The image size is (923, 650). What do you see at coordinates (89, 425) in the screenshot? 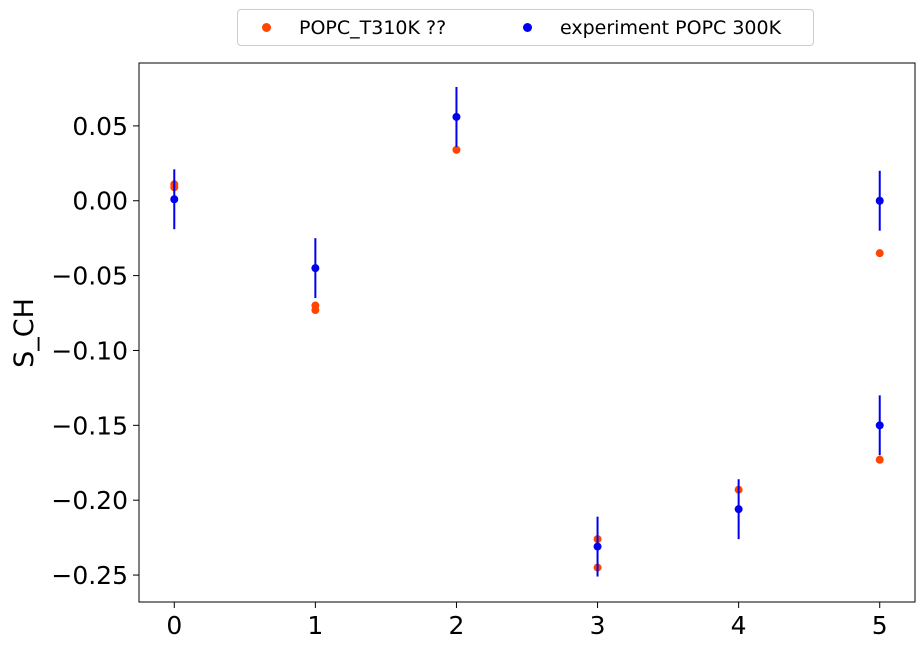
I see `y-tick-label: −0.15` at bounding box center [89, 425].